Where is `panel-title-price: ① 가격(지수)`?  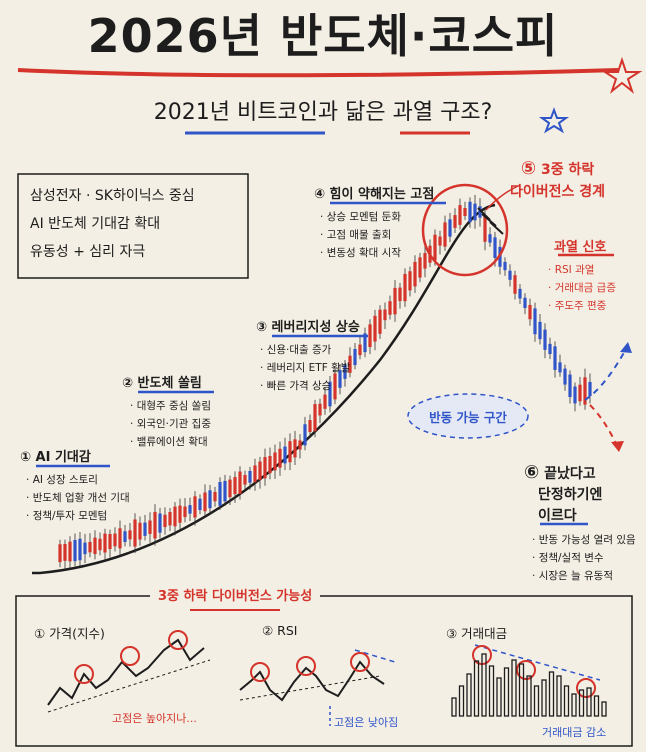 panel-title-price: ① 가격(지수) is located at coordinates (69, 633).